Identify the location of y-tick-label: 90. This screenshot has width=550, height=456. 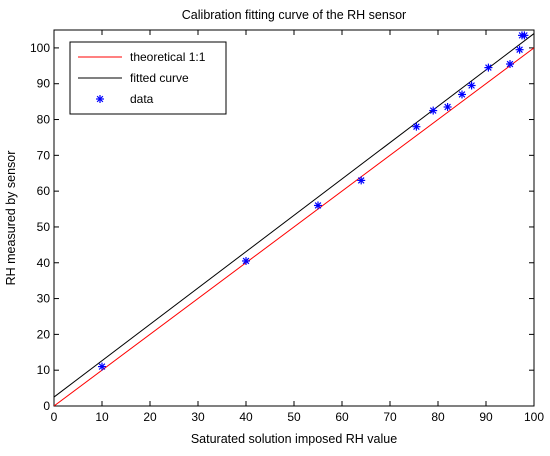
(44, 84).